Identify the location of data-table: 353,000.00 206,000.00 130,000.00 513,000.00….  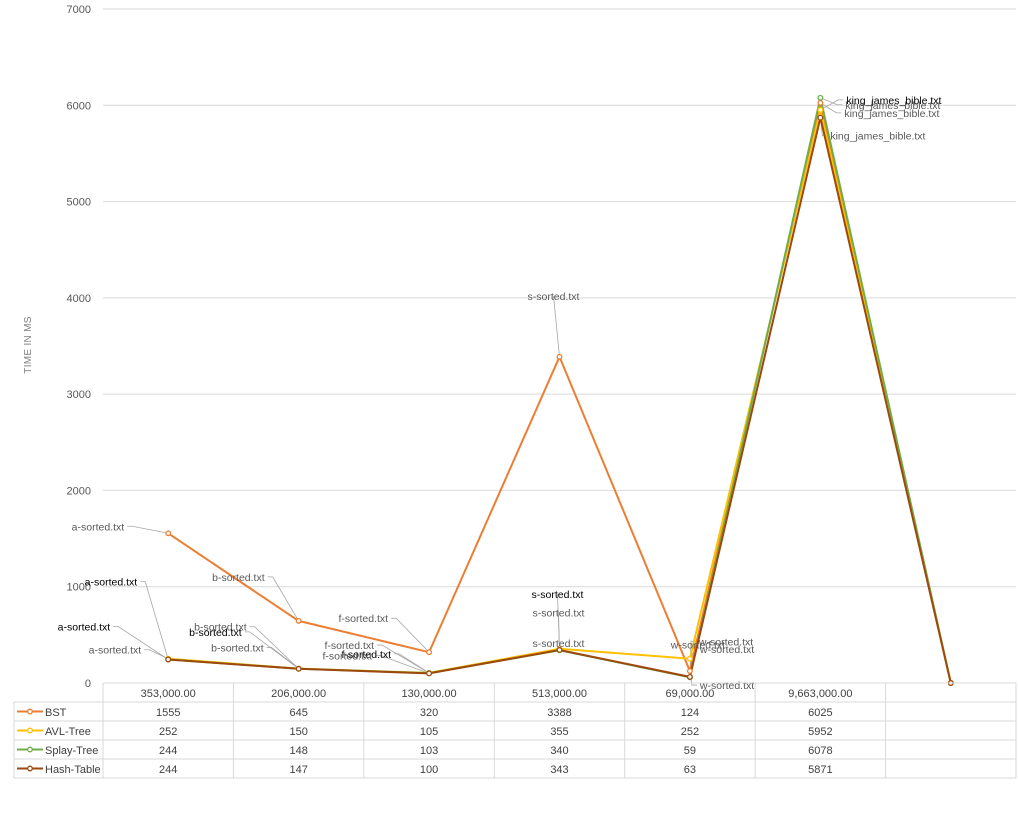
(515, 730).